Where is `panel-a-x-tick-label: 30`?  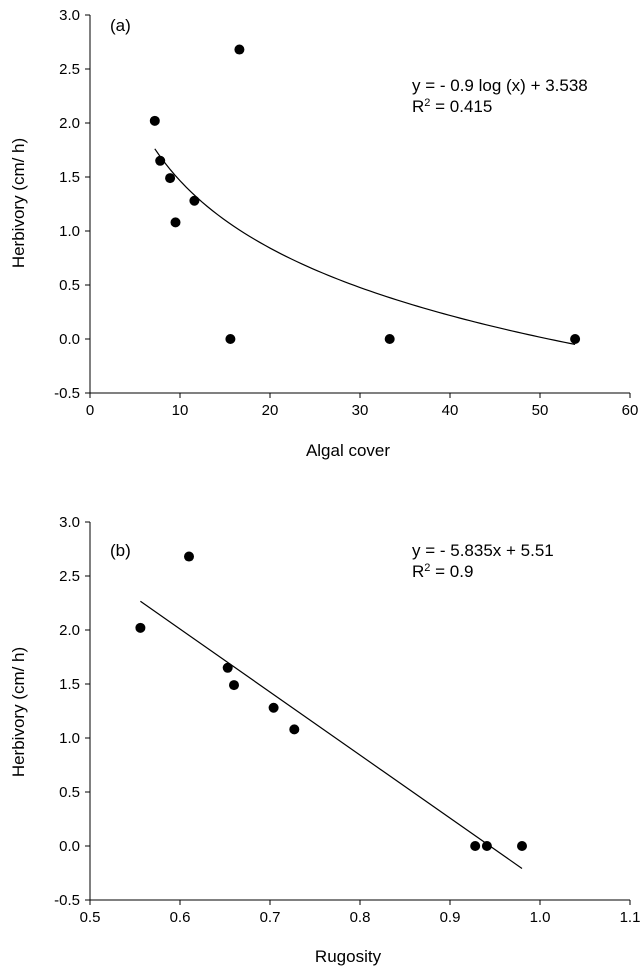
panel-a-x-tick-label: 30 is located at coordinates (360, 410).